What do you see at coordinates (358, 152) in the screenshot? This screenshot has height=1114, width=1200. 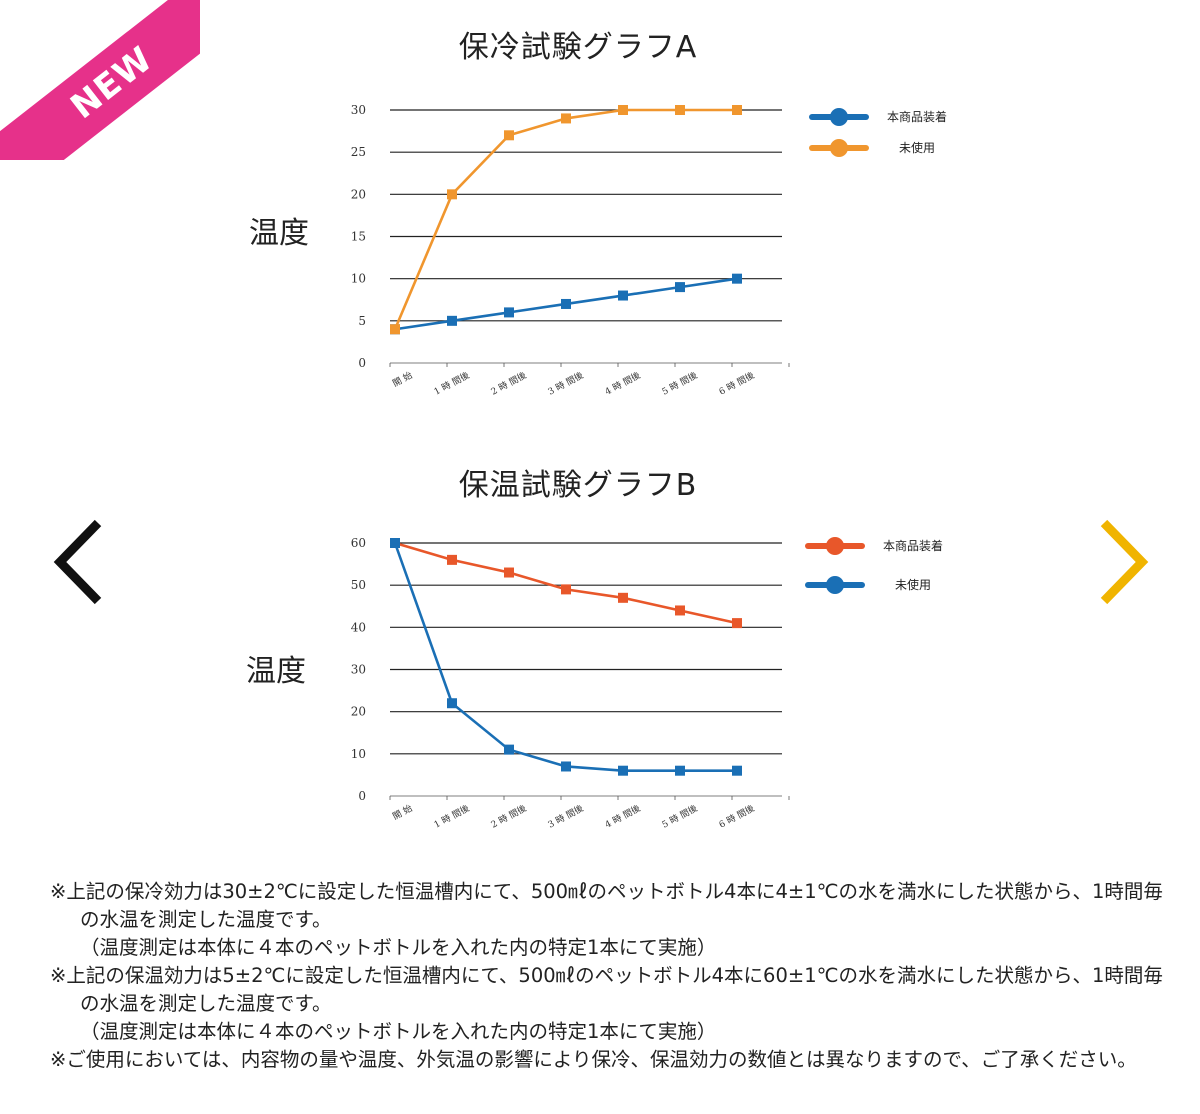 I see `y-tick-label: 25` at bounding box center [358, 152].